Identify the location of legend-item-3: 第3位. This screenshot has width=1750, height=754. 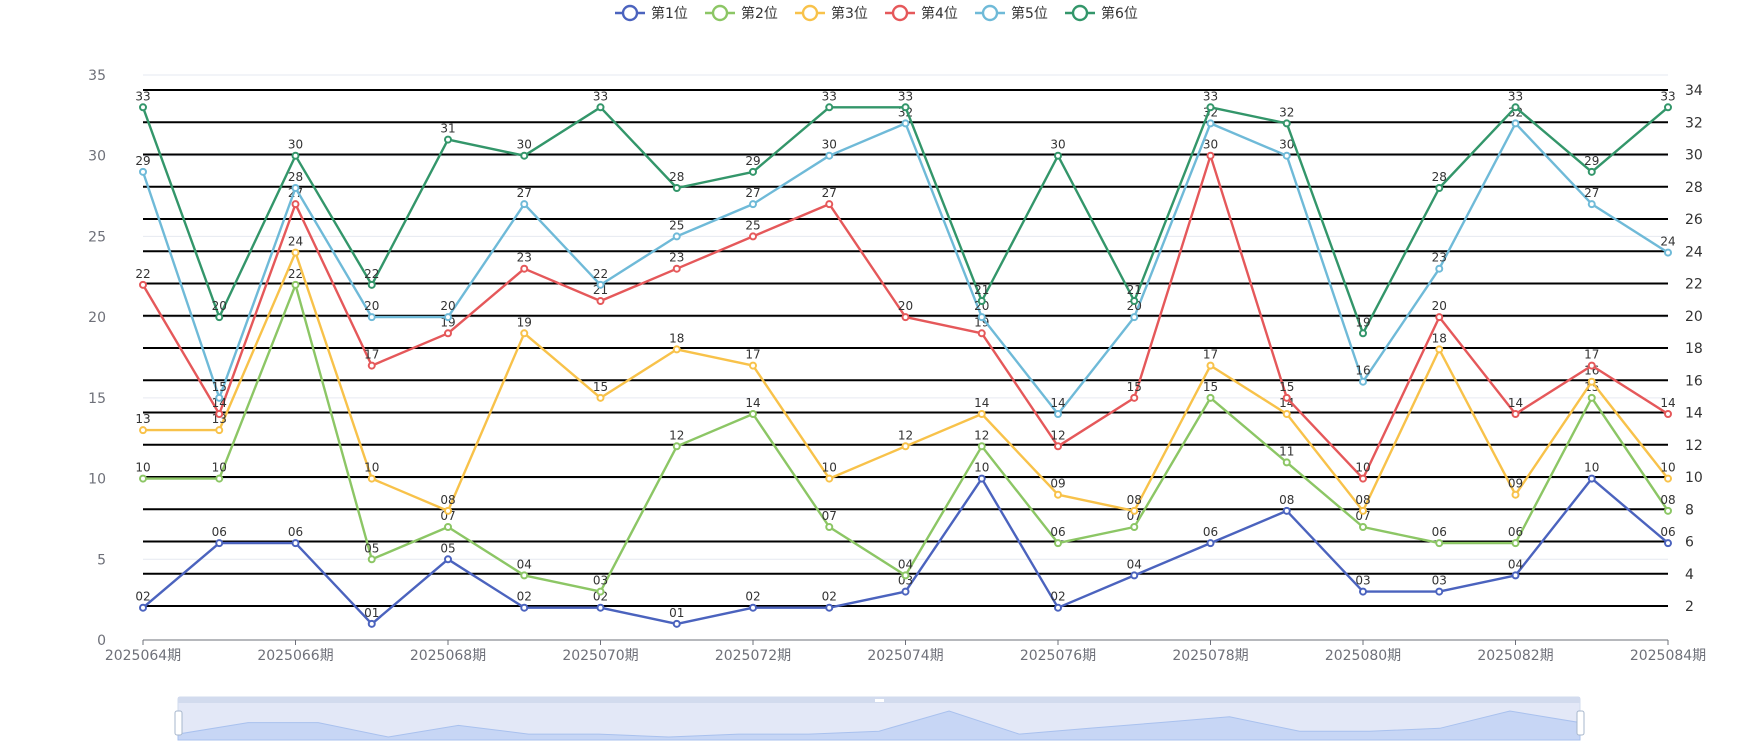
(831, 13).